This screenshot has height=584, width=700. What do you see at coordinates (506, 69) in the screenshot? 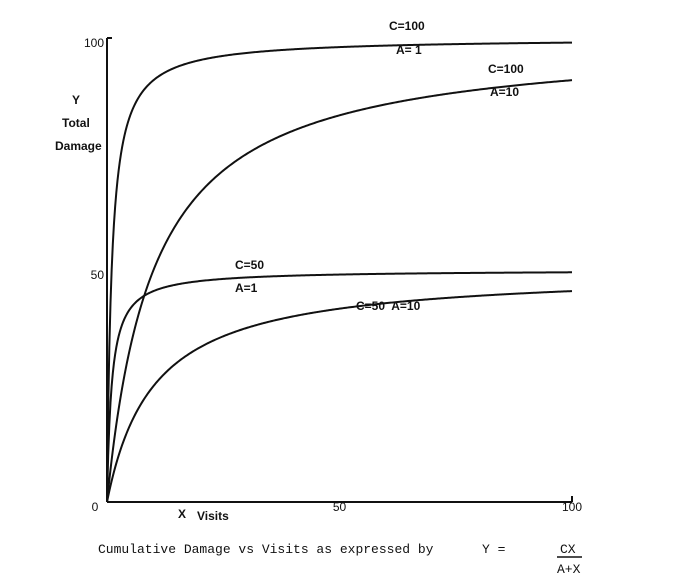
I see `series-label-c100-a10-c: C=100` at bounding box center [506, 69].